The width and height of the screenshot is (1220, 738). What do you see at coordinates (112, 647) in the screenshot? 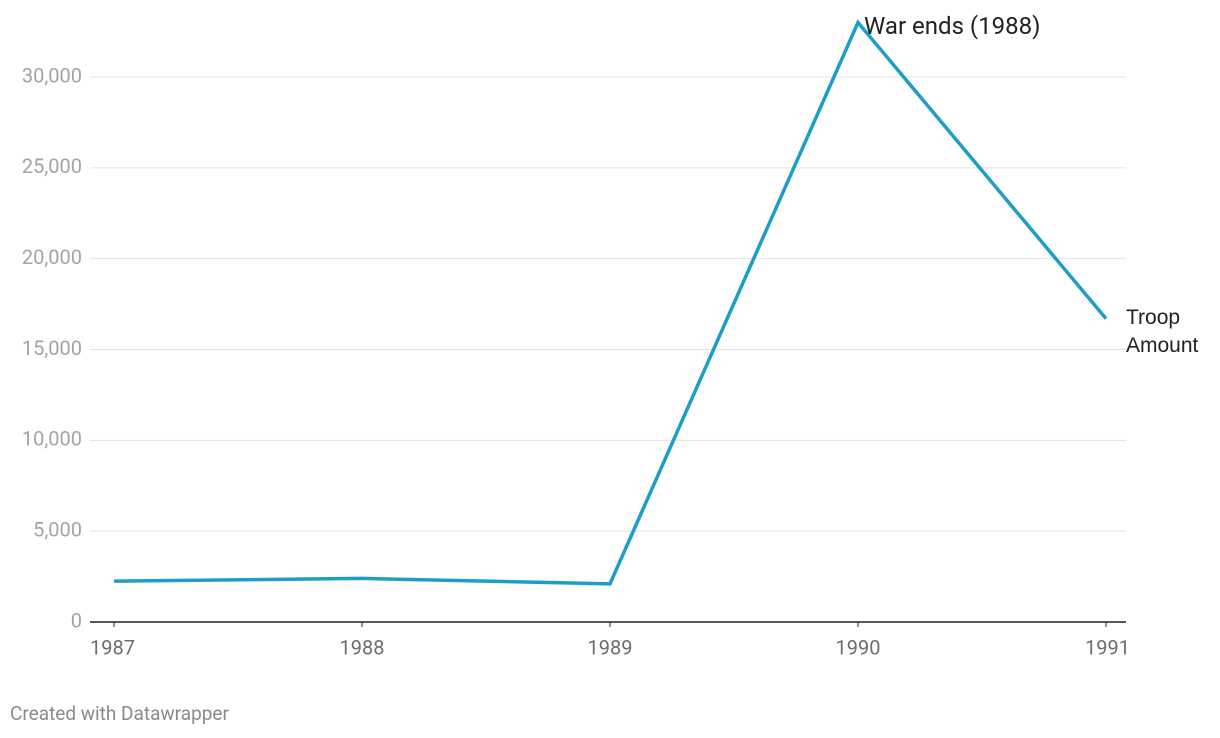
I see `x-tick-label: 1987` at bounding box center [112, 647].